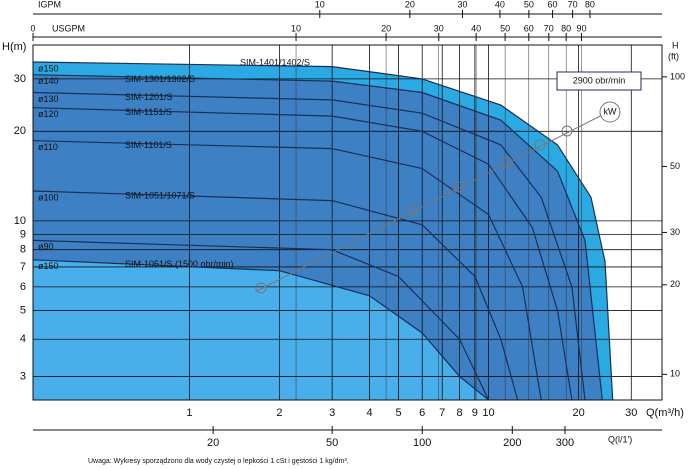 This screenshot has height=470, width=699. I want to click on y-tick-label: 4, so click(23, 339).